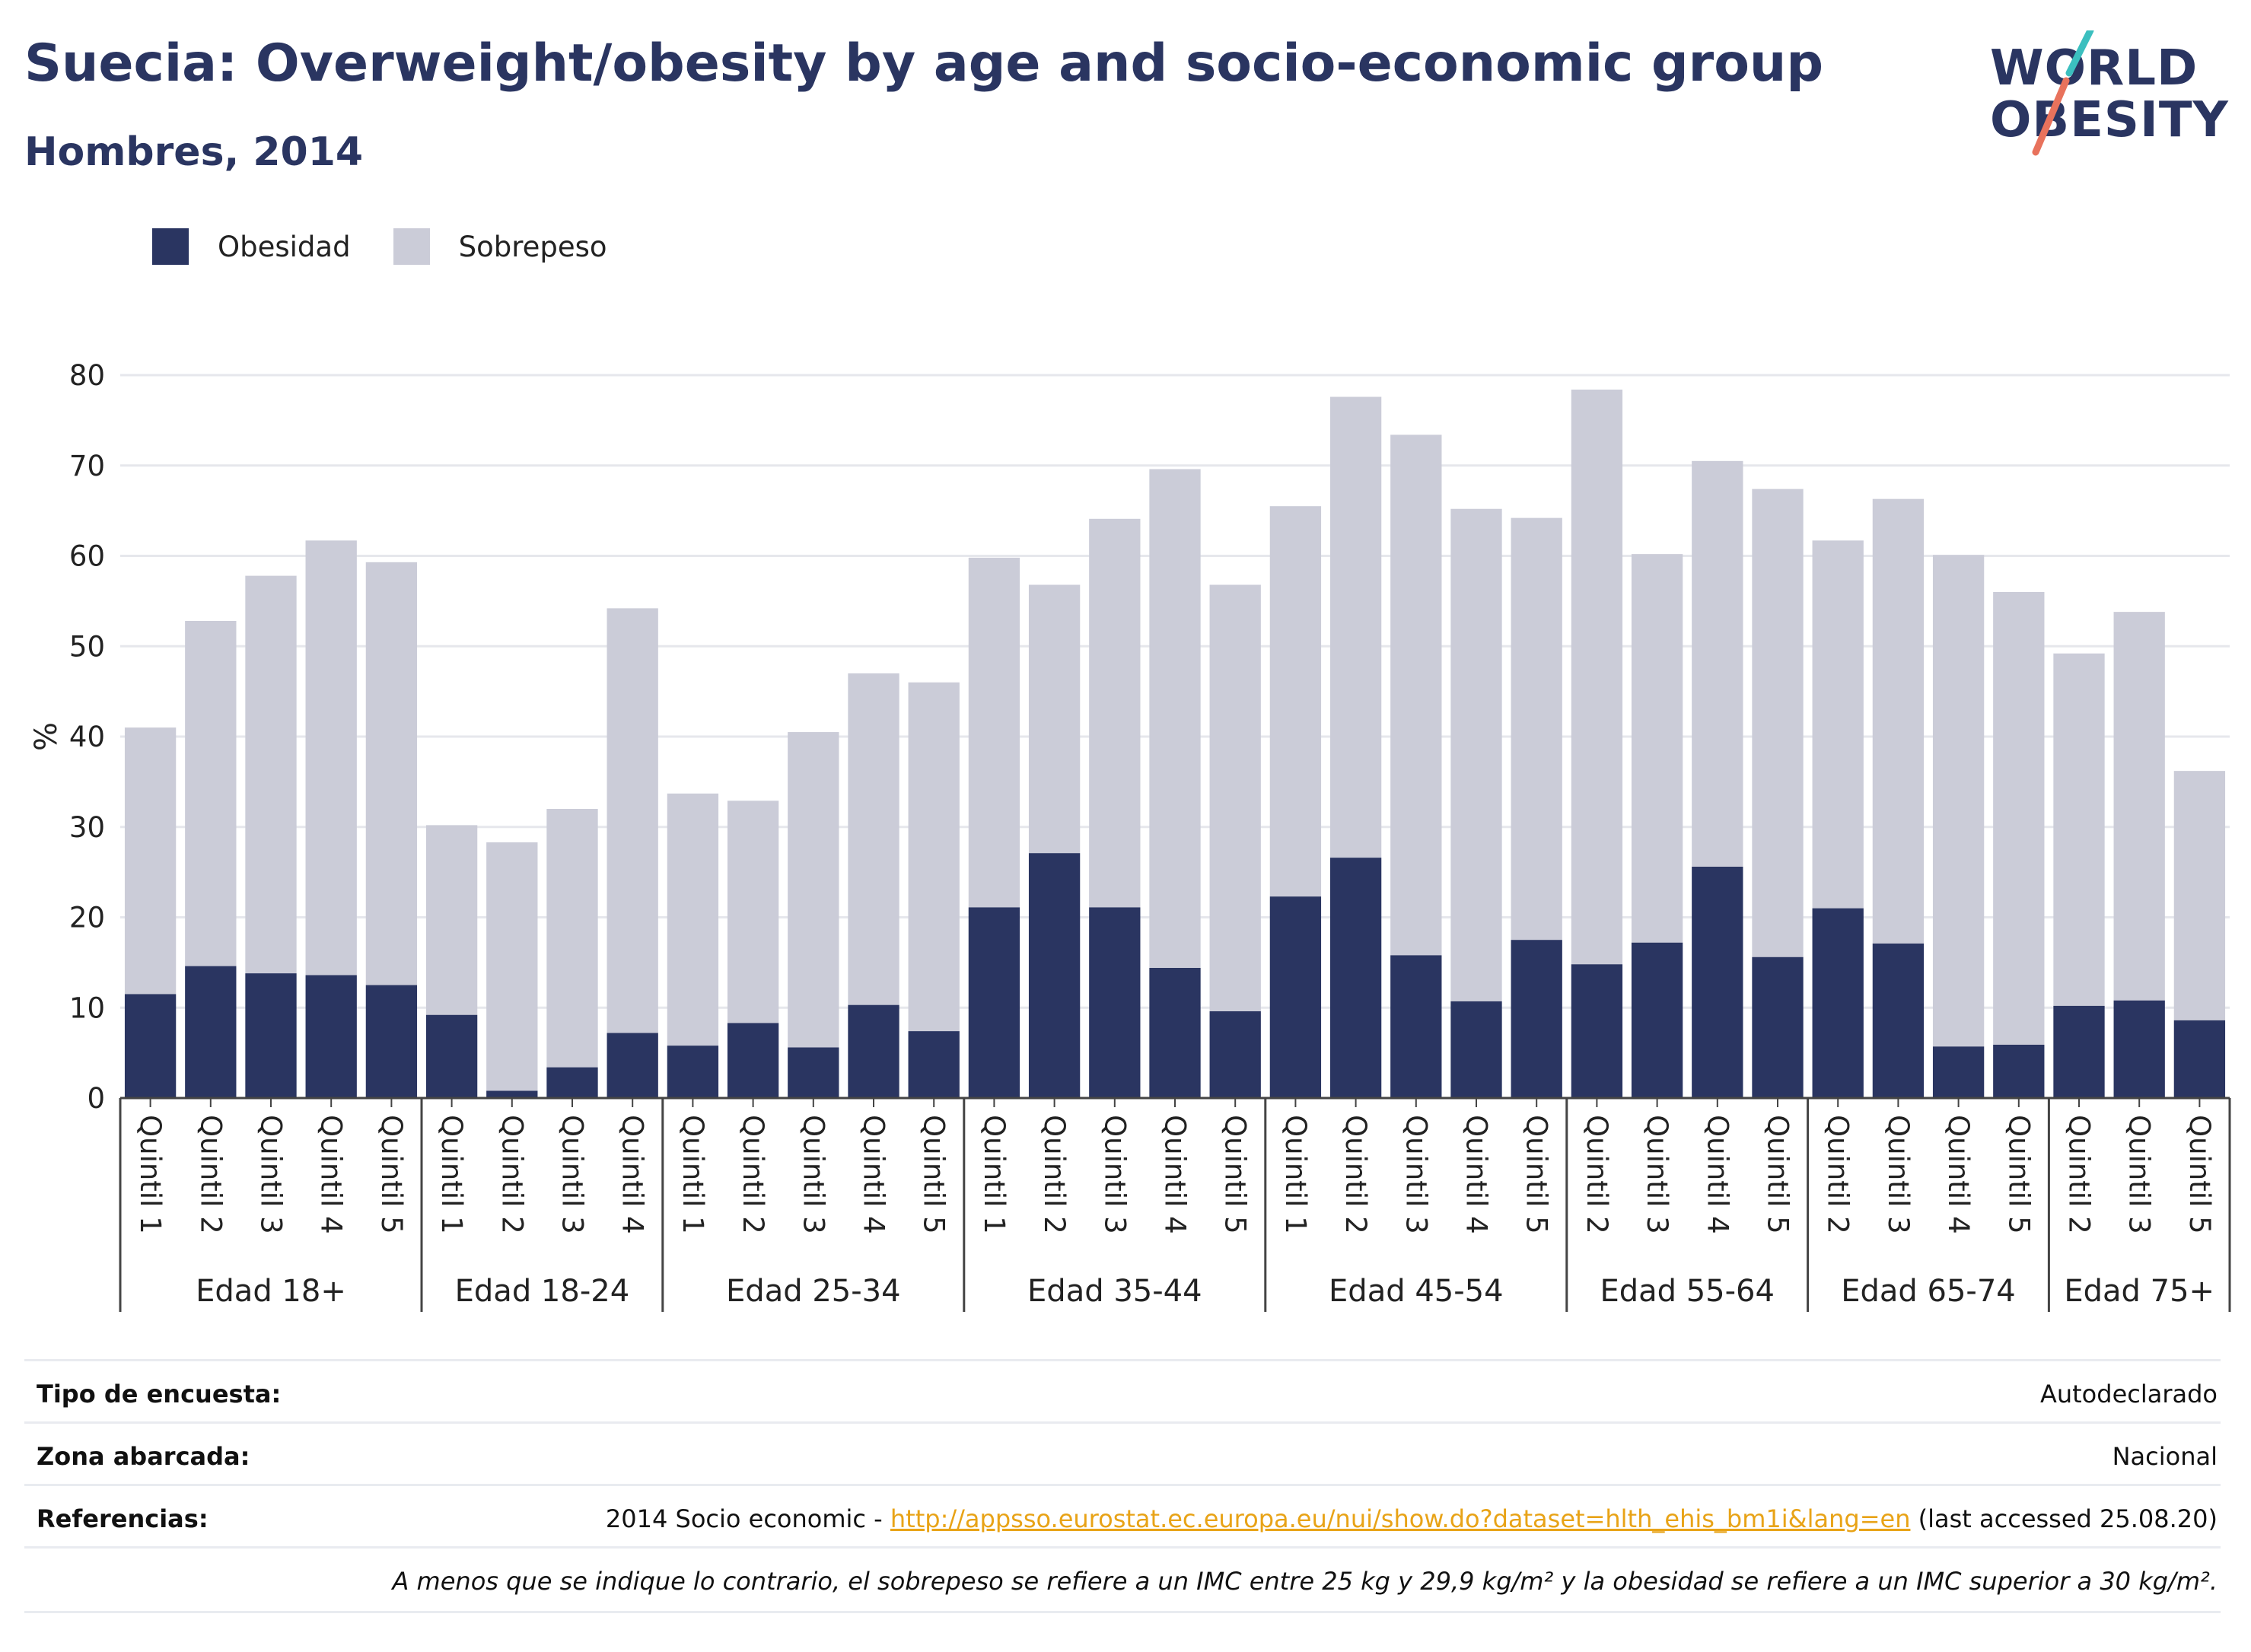 Image resolution: width=2251 pixels, height=1652 pixels. I want to click on y-tick-label: 60, so click(87, 556).